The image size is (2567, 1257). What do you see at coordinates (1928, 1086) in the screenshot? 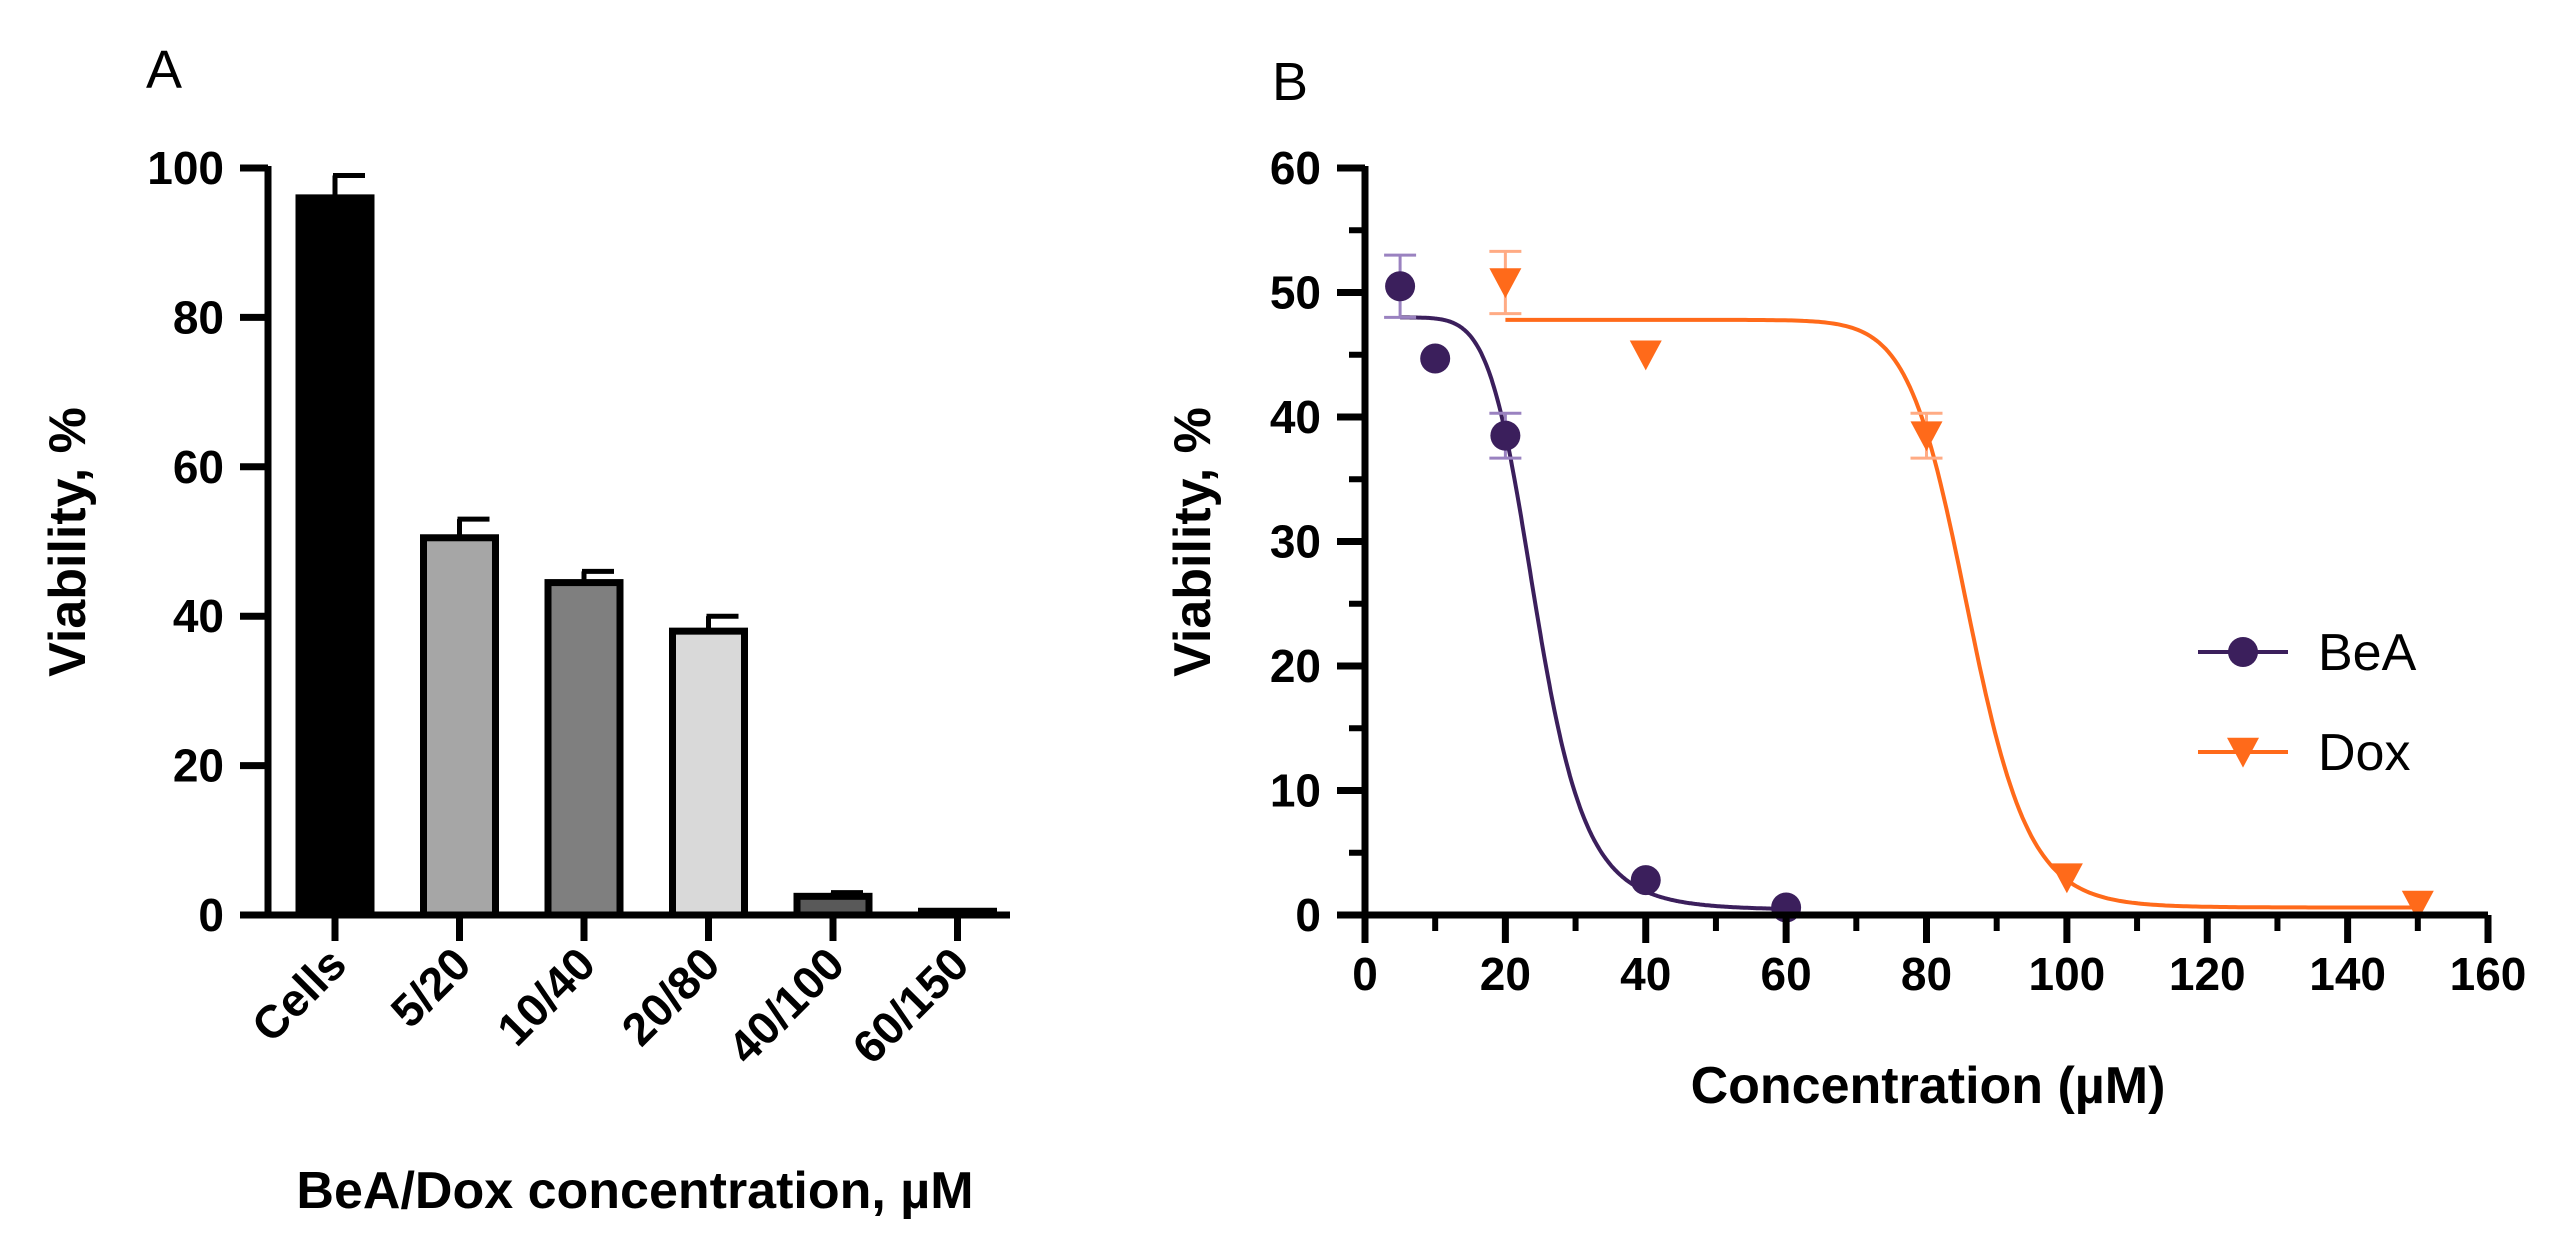
I see `panel-b-x-axis-title: Concentration (µM)` at bounding box center [1928, 1086].